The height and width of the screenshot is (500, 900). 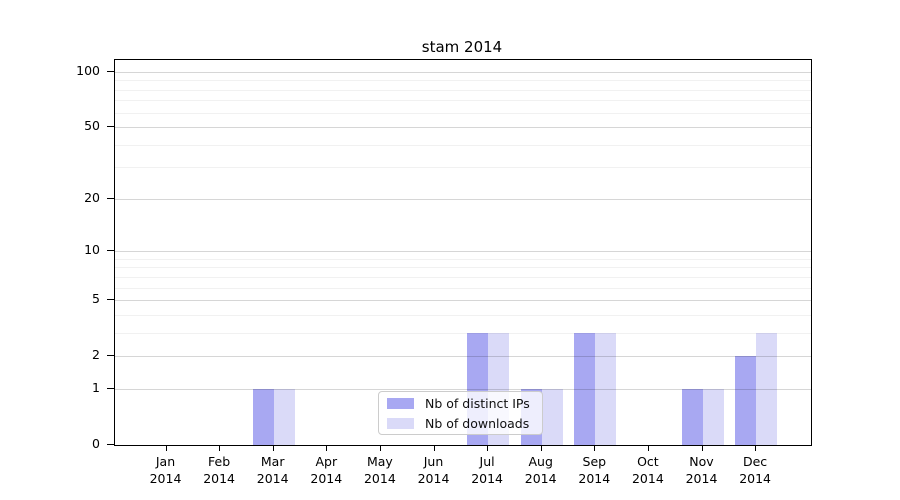 I want to click on x-tick-month: Mar, so click(x=272, y=461).